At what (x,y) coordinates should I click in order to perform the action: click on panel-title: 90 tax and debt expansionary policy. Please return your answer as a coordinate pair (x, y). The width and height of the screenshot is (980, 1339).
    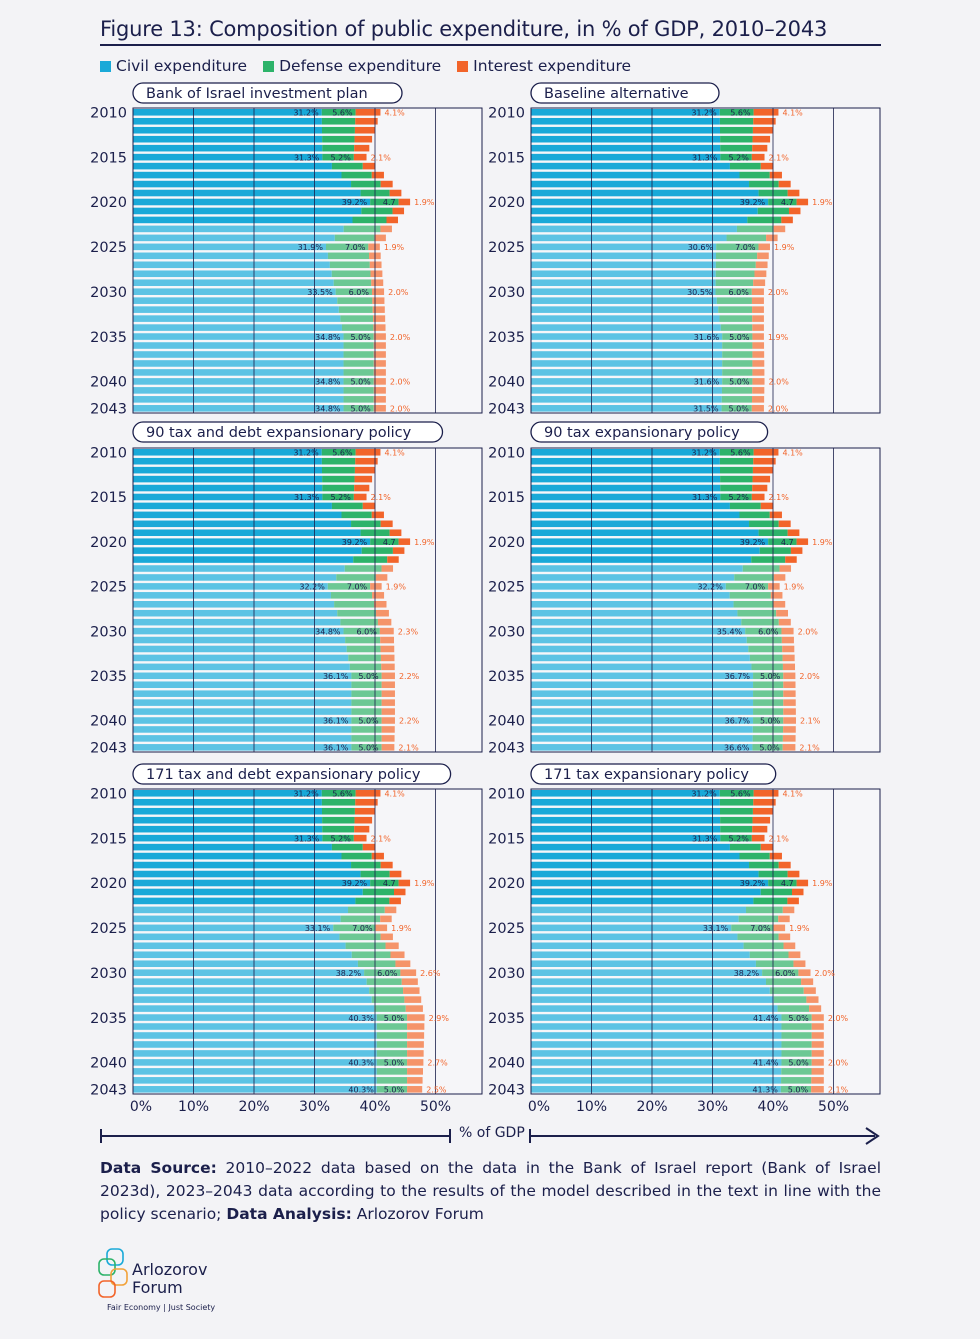
    Looking at the image, I should click on (279, 433).